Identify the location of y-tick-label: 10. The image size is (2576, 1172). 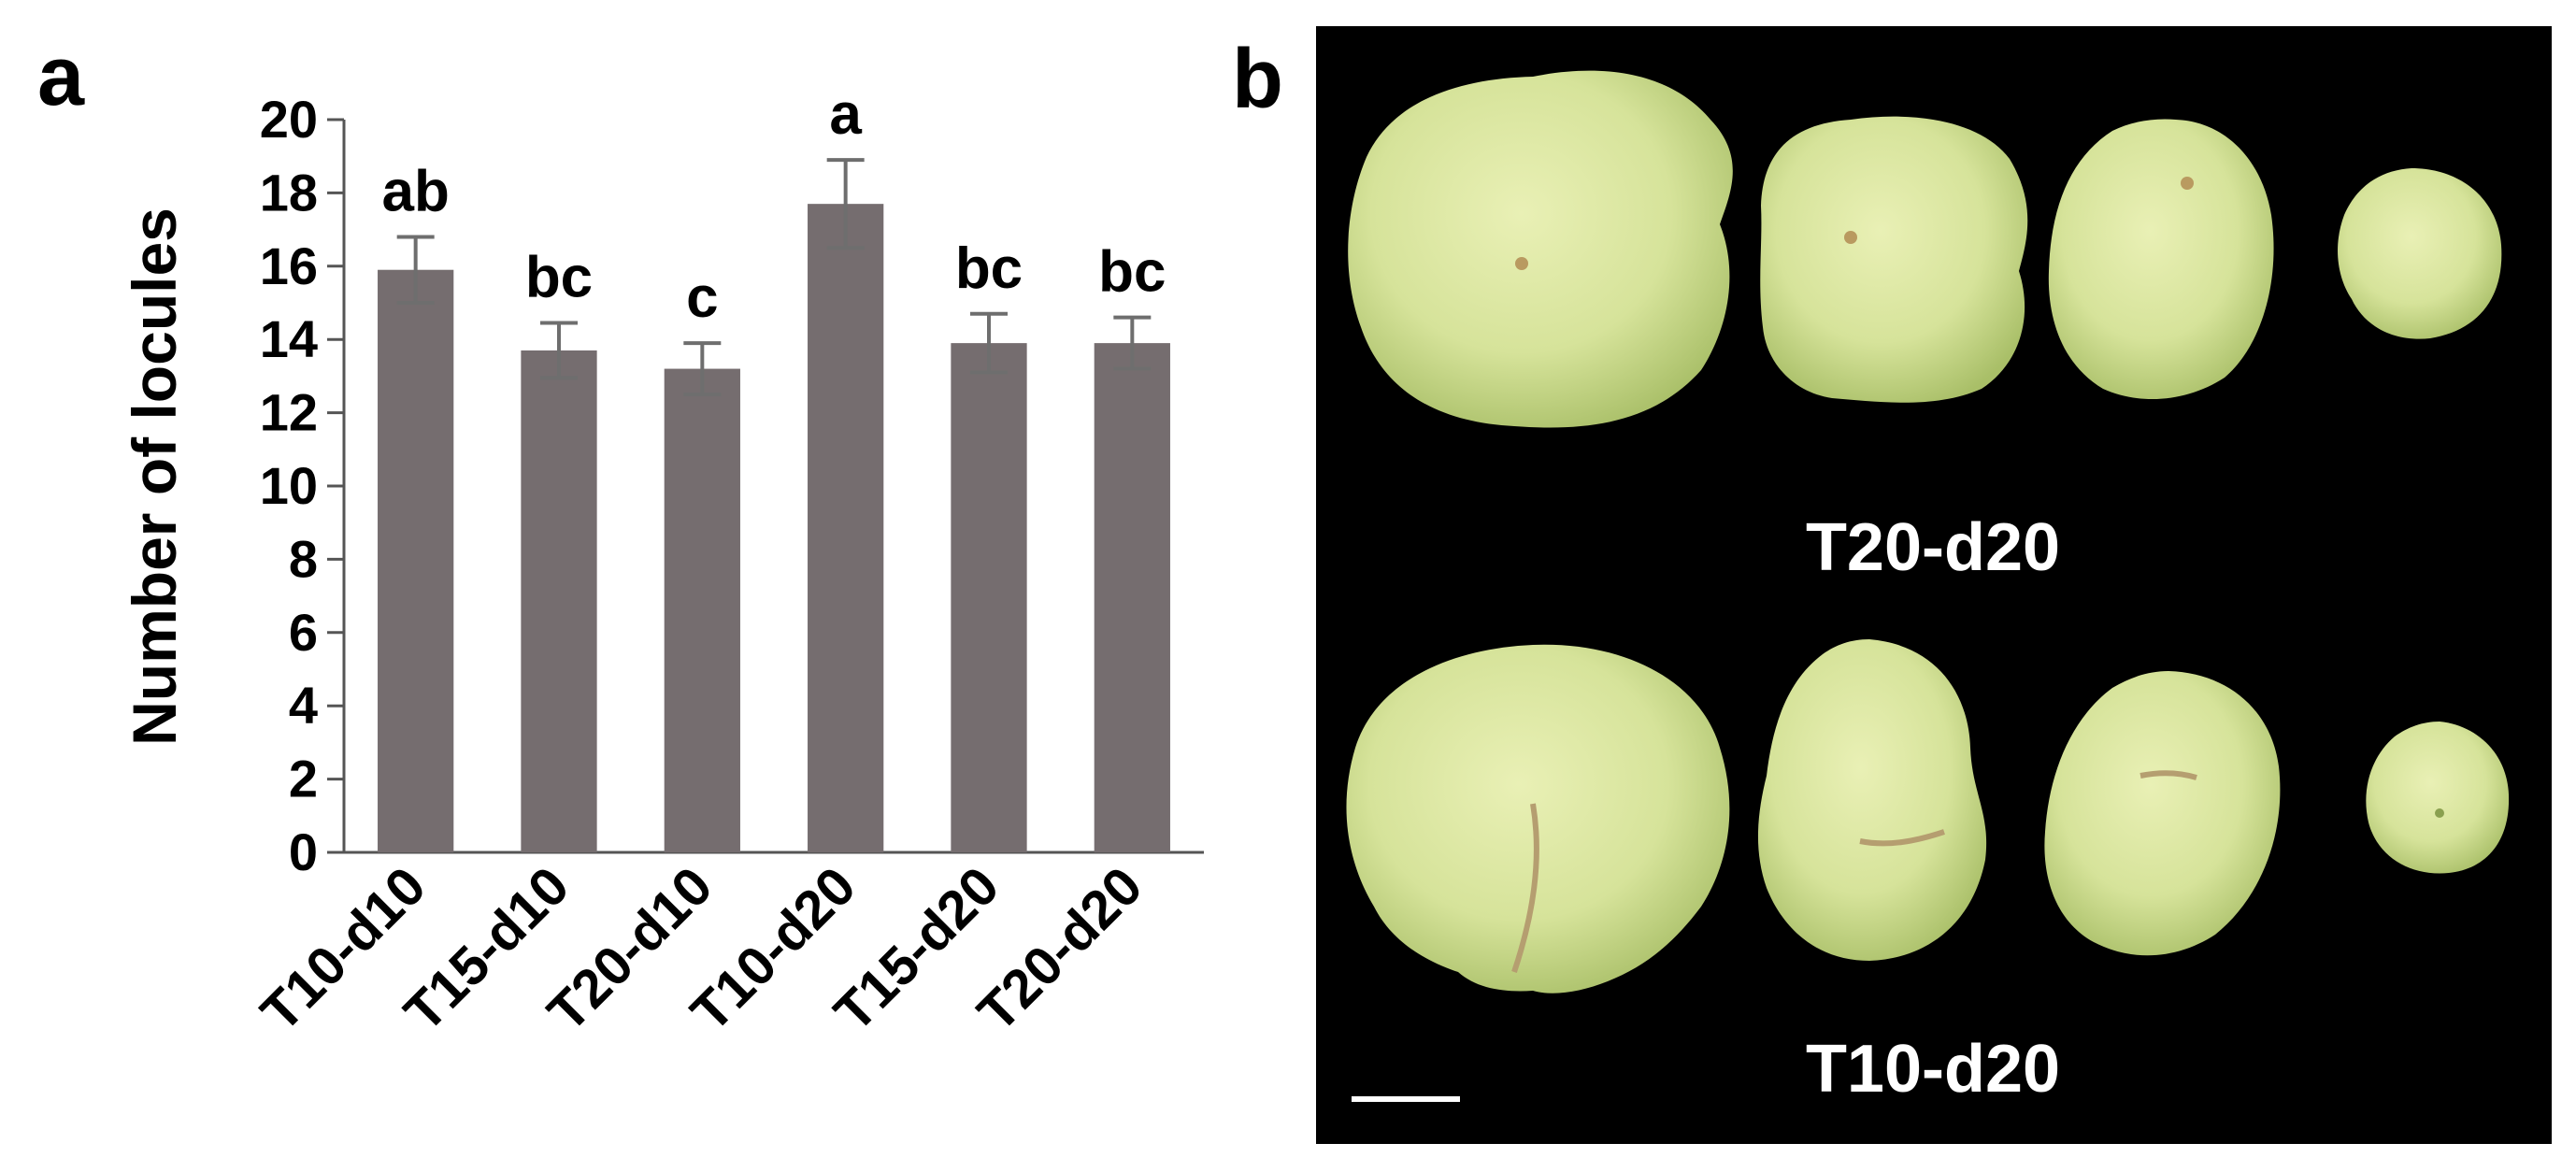
(289, 486).